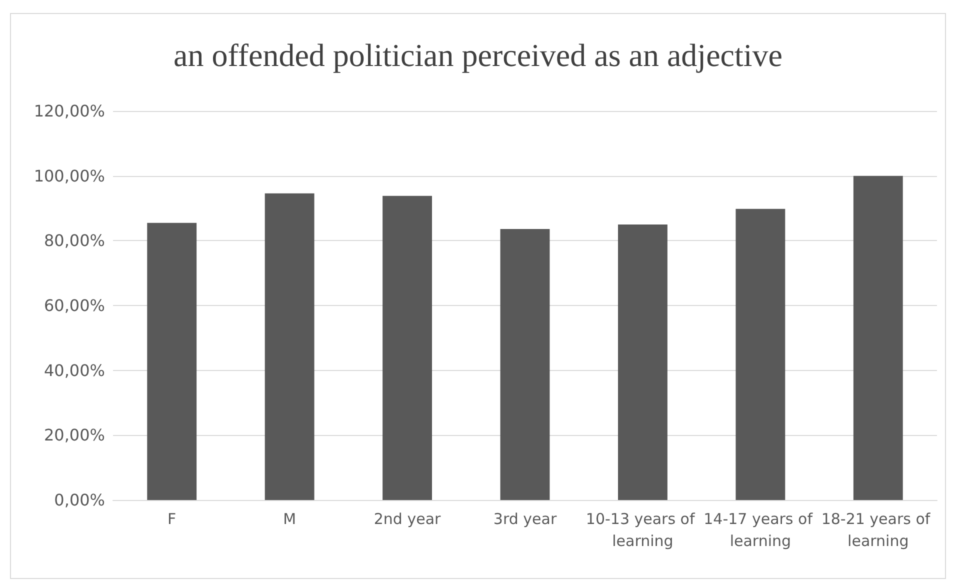  Describe the element at coordinates (289, 519) in the screenshot. I see `x-tick-label: M` at that location.